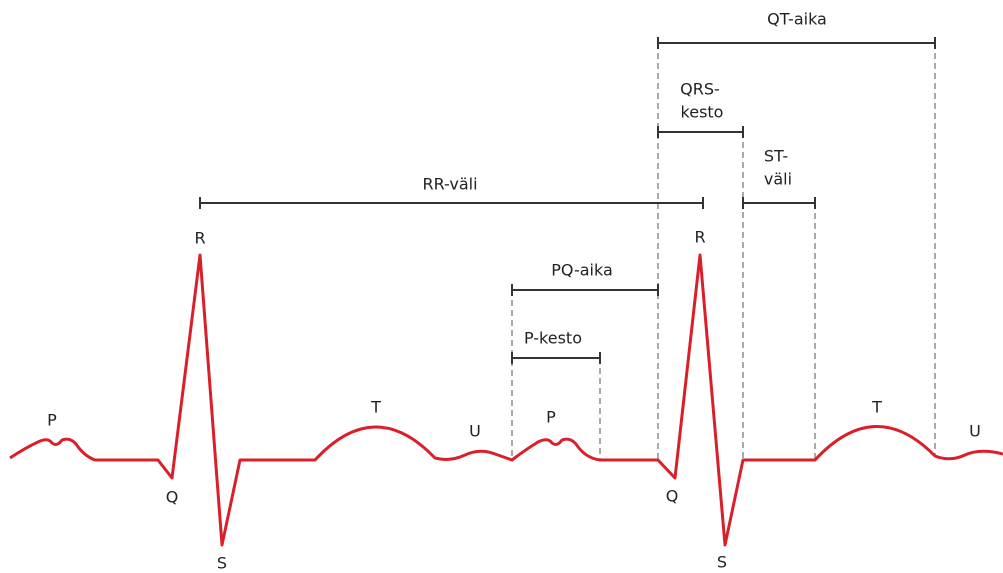 The height and width of the screenshot is (573, 1003). I want to click on interval-label: QT-aika, so click(797, 19).